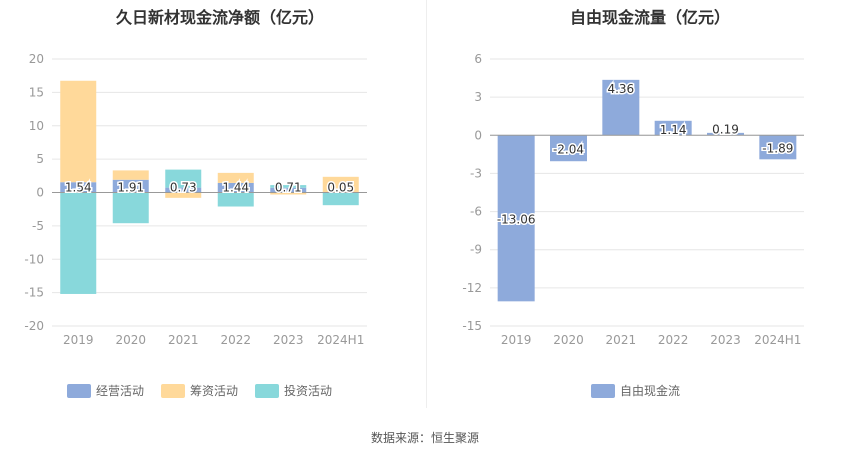 Image resolution: width=850 pixels, height=459 pixels. What do you see at coordinates (476, 212) in the screenshot?
I see `y-tick-label: -6` at bounding box center [476, 212].